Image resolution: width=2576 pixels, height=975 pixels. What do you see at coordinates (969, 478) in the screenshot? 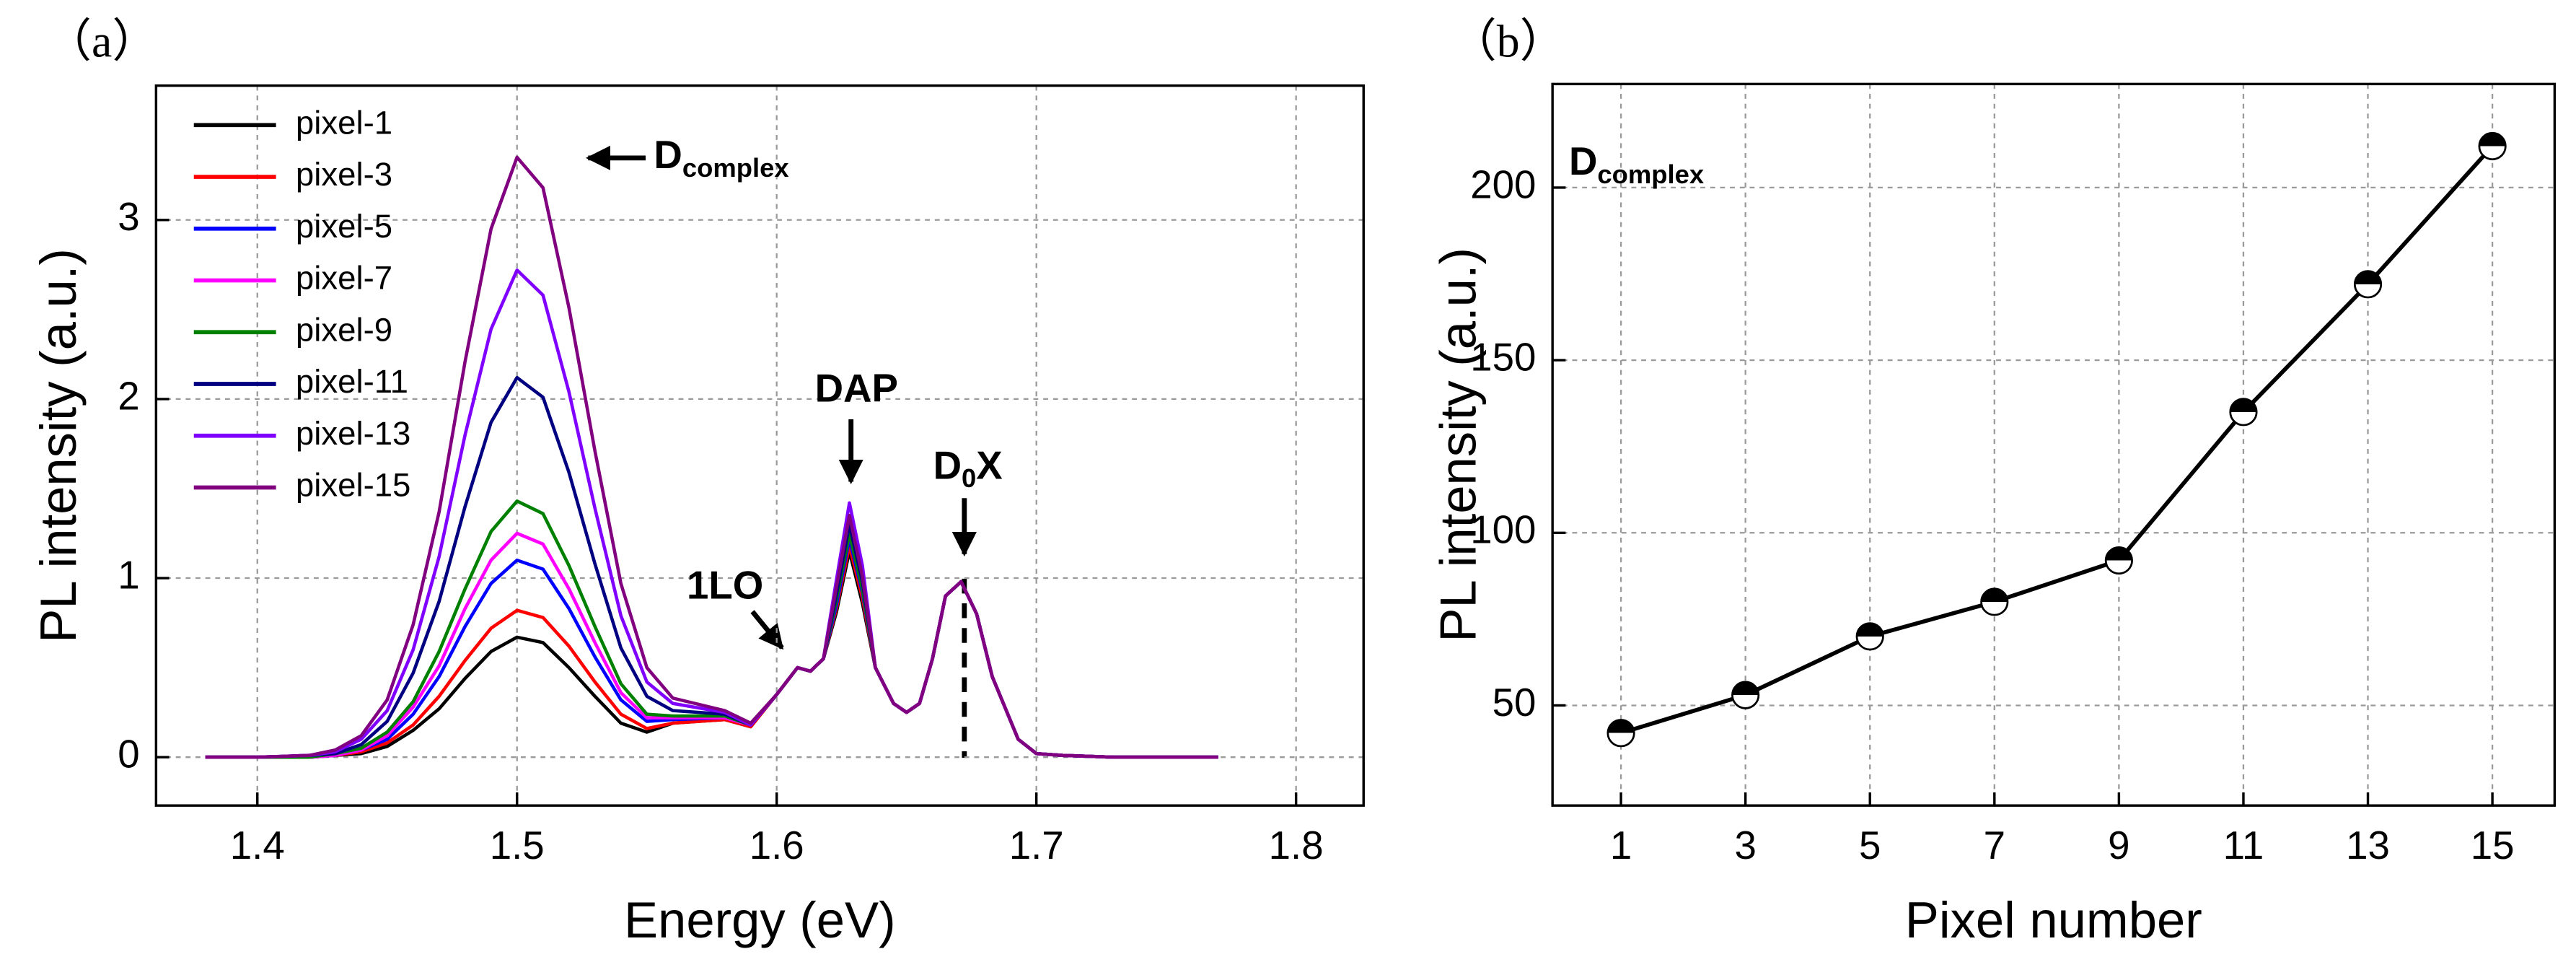
I see `annotation-subscript: 0` at bounding box center [969, 478].